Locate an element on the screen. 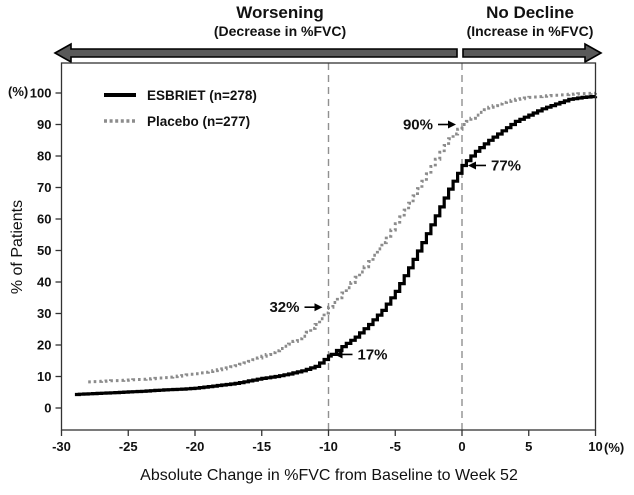  y-tick-label: 90 is located at coordinates (44, 124).